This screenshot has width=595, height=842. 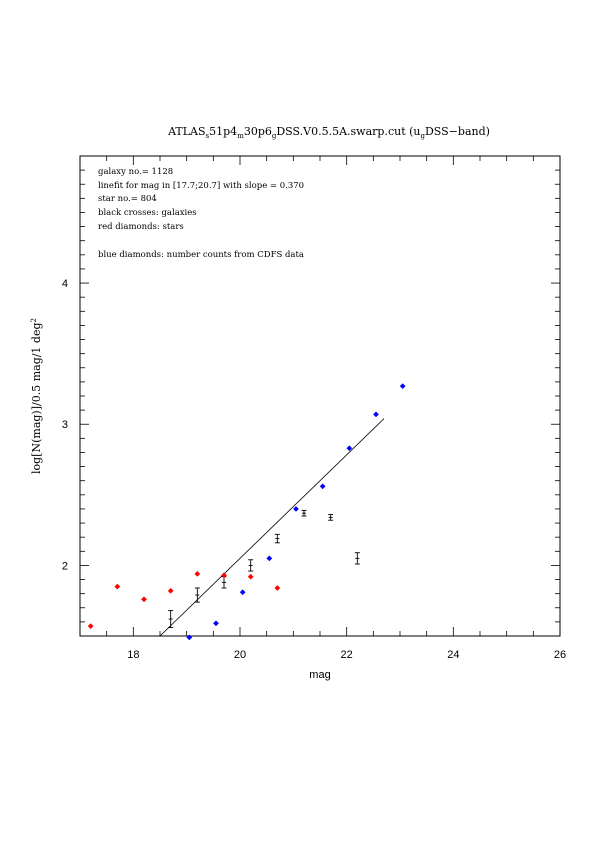 What do you see at coordinates (319, 675) in the screenshot?
I see `x-axis-label: mag` at bounding box center [319, 675].